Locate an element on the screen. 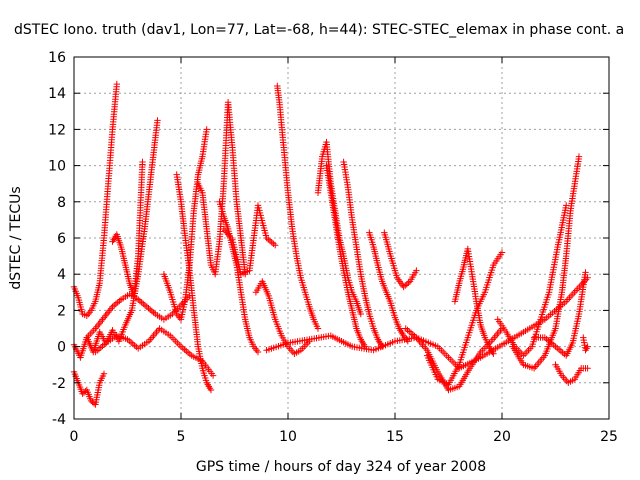 Image resolution: width=640 pixels, height=480 pixels. x-tick-label: 5 is located at coordinates (181, 437).